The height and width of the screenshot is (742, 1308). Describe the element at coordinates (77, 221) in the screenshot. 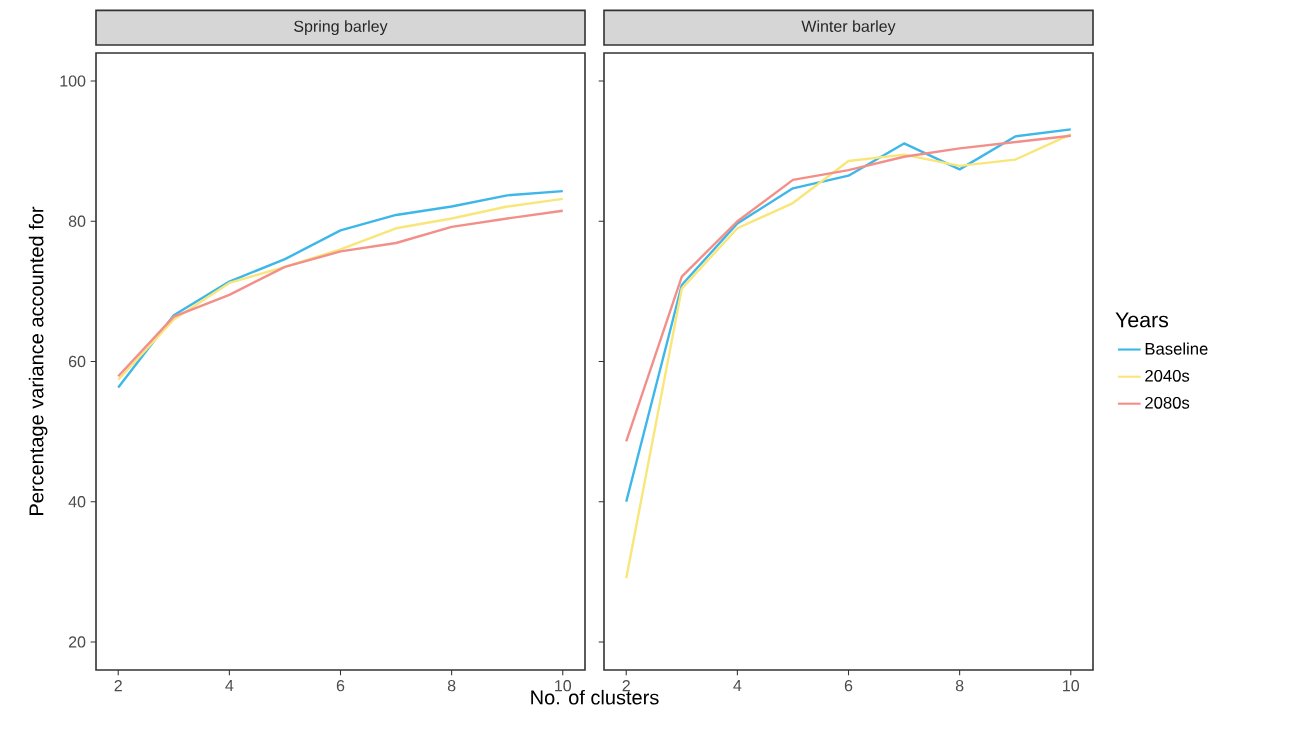

I see `y-tick-label: 80` at that location.